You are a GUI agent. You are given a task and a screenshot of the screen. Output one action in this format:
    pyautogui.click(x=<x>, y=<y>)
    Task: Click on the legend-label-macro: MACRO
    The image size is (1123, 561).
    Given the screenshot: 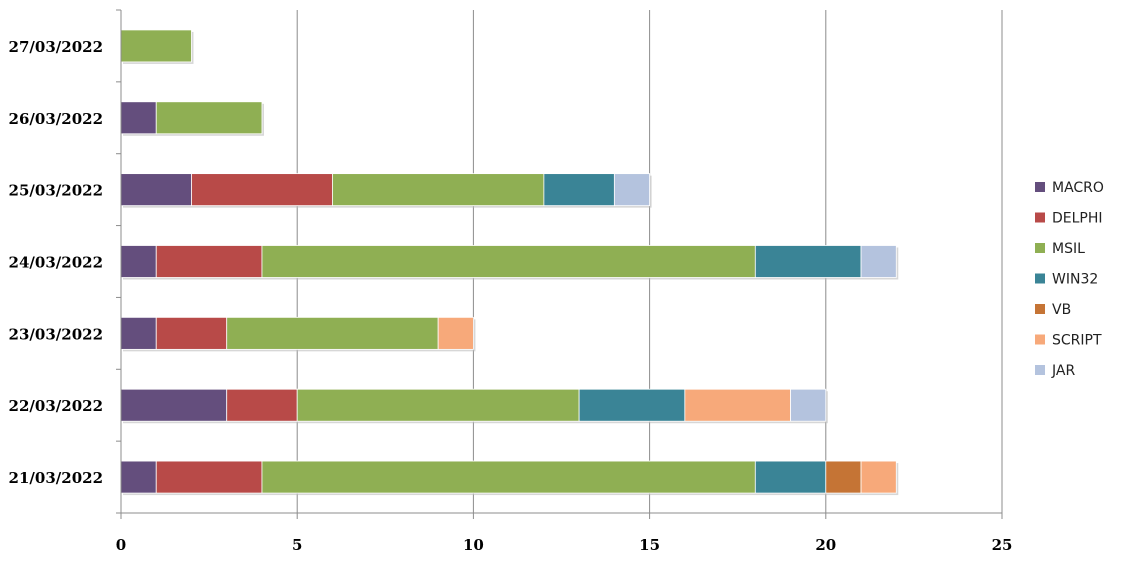 What is the action you would take?
    pyautogui.click(x=1078, y=188)
    